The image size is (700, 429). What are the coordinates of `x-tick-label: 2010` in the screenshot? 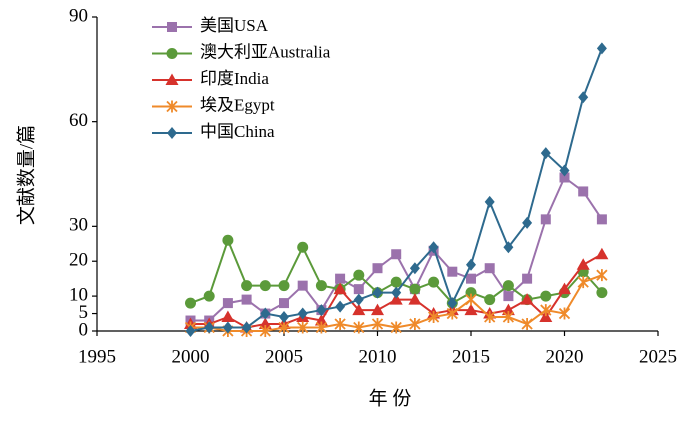 It's located at (378, 356).